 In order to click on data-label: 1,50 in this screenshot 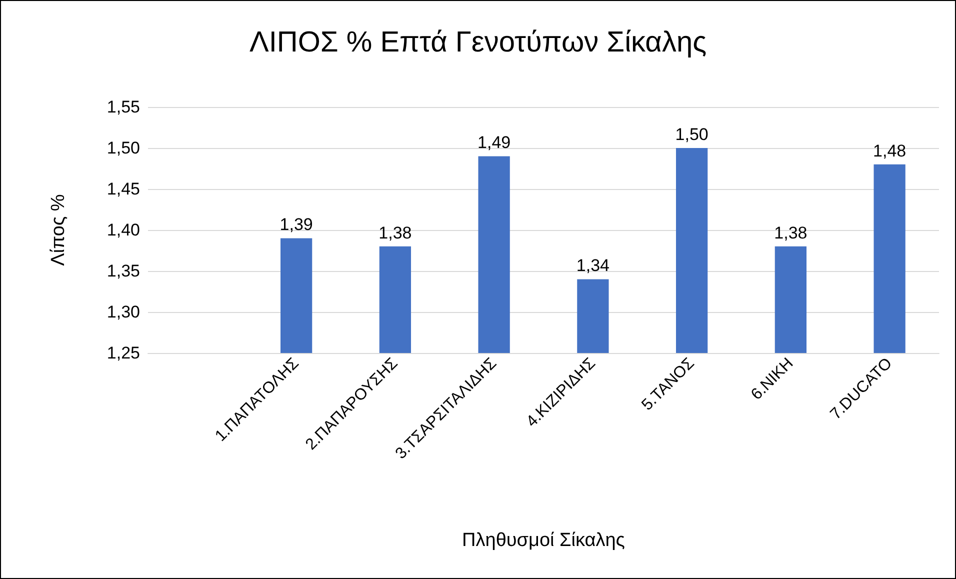, I will do `click(691, 134)`.